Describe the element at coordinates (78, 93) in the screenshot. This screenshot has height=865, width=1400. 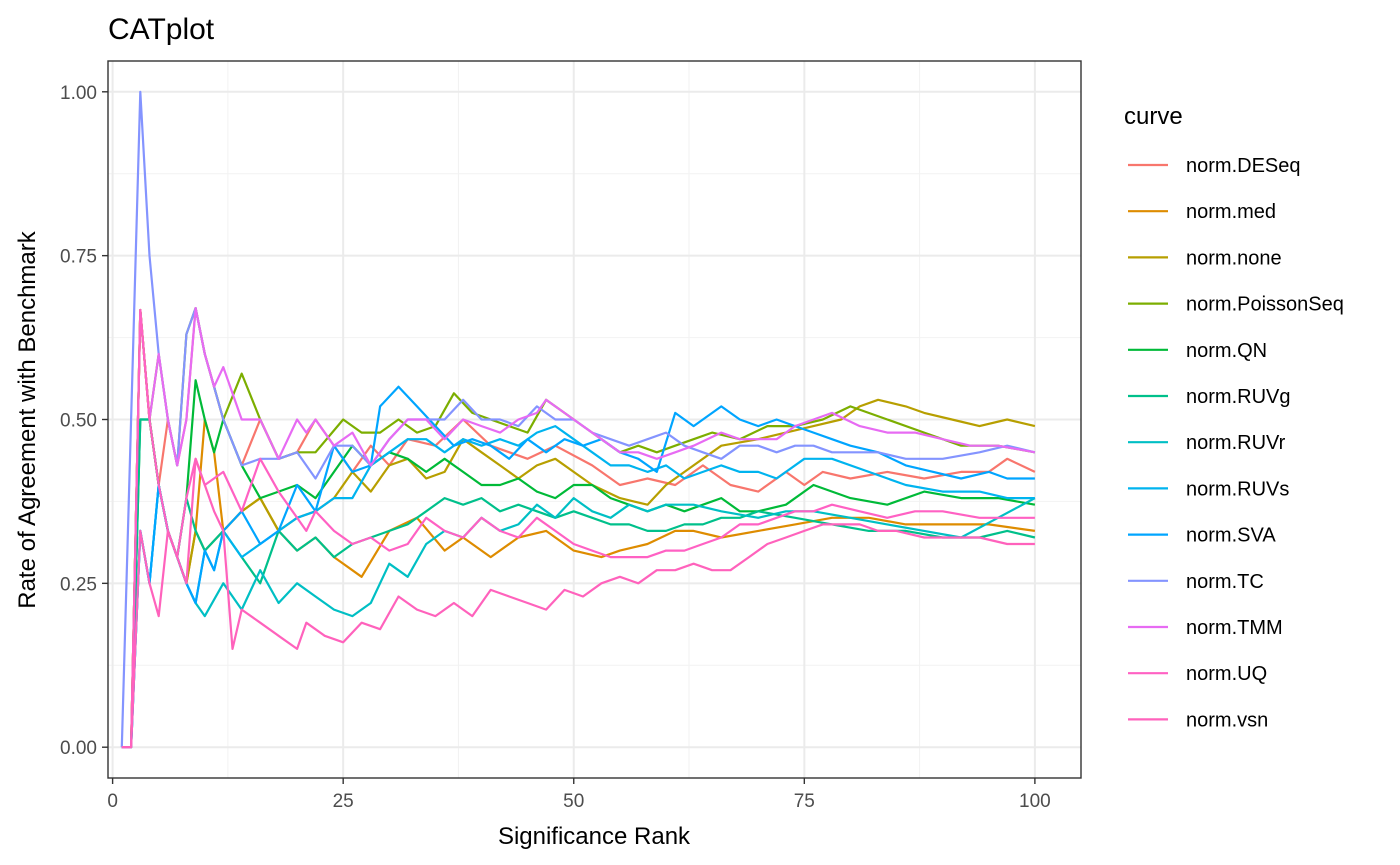
I see `y-tick-label: 1.00` at that location.